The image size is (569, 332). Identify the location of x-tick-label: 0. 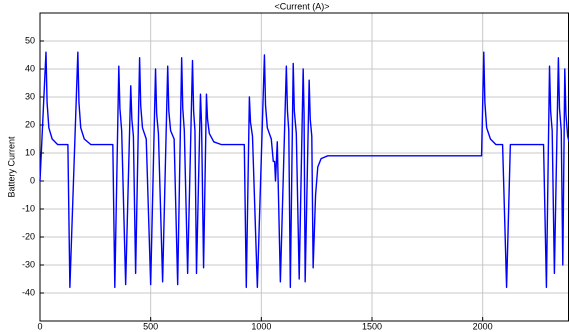
(39, 326).